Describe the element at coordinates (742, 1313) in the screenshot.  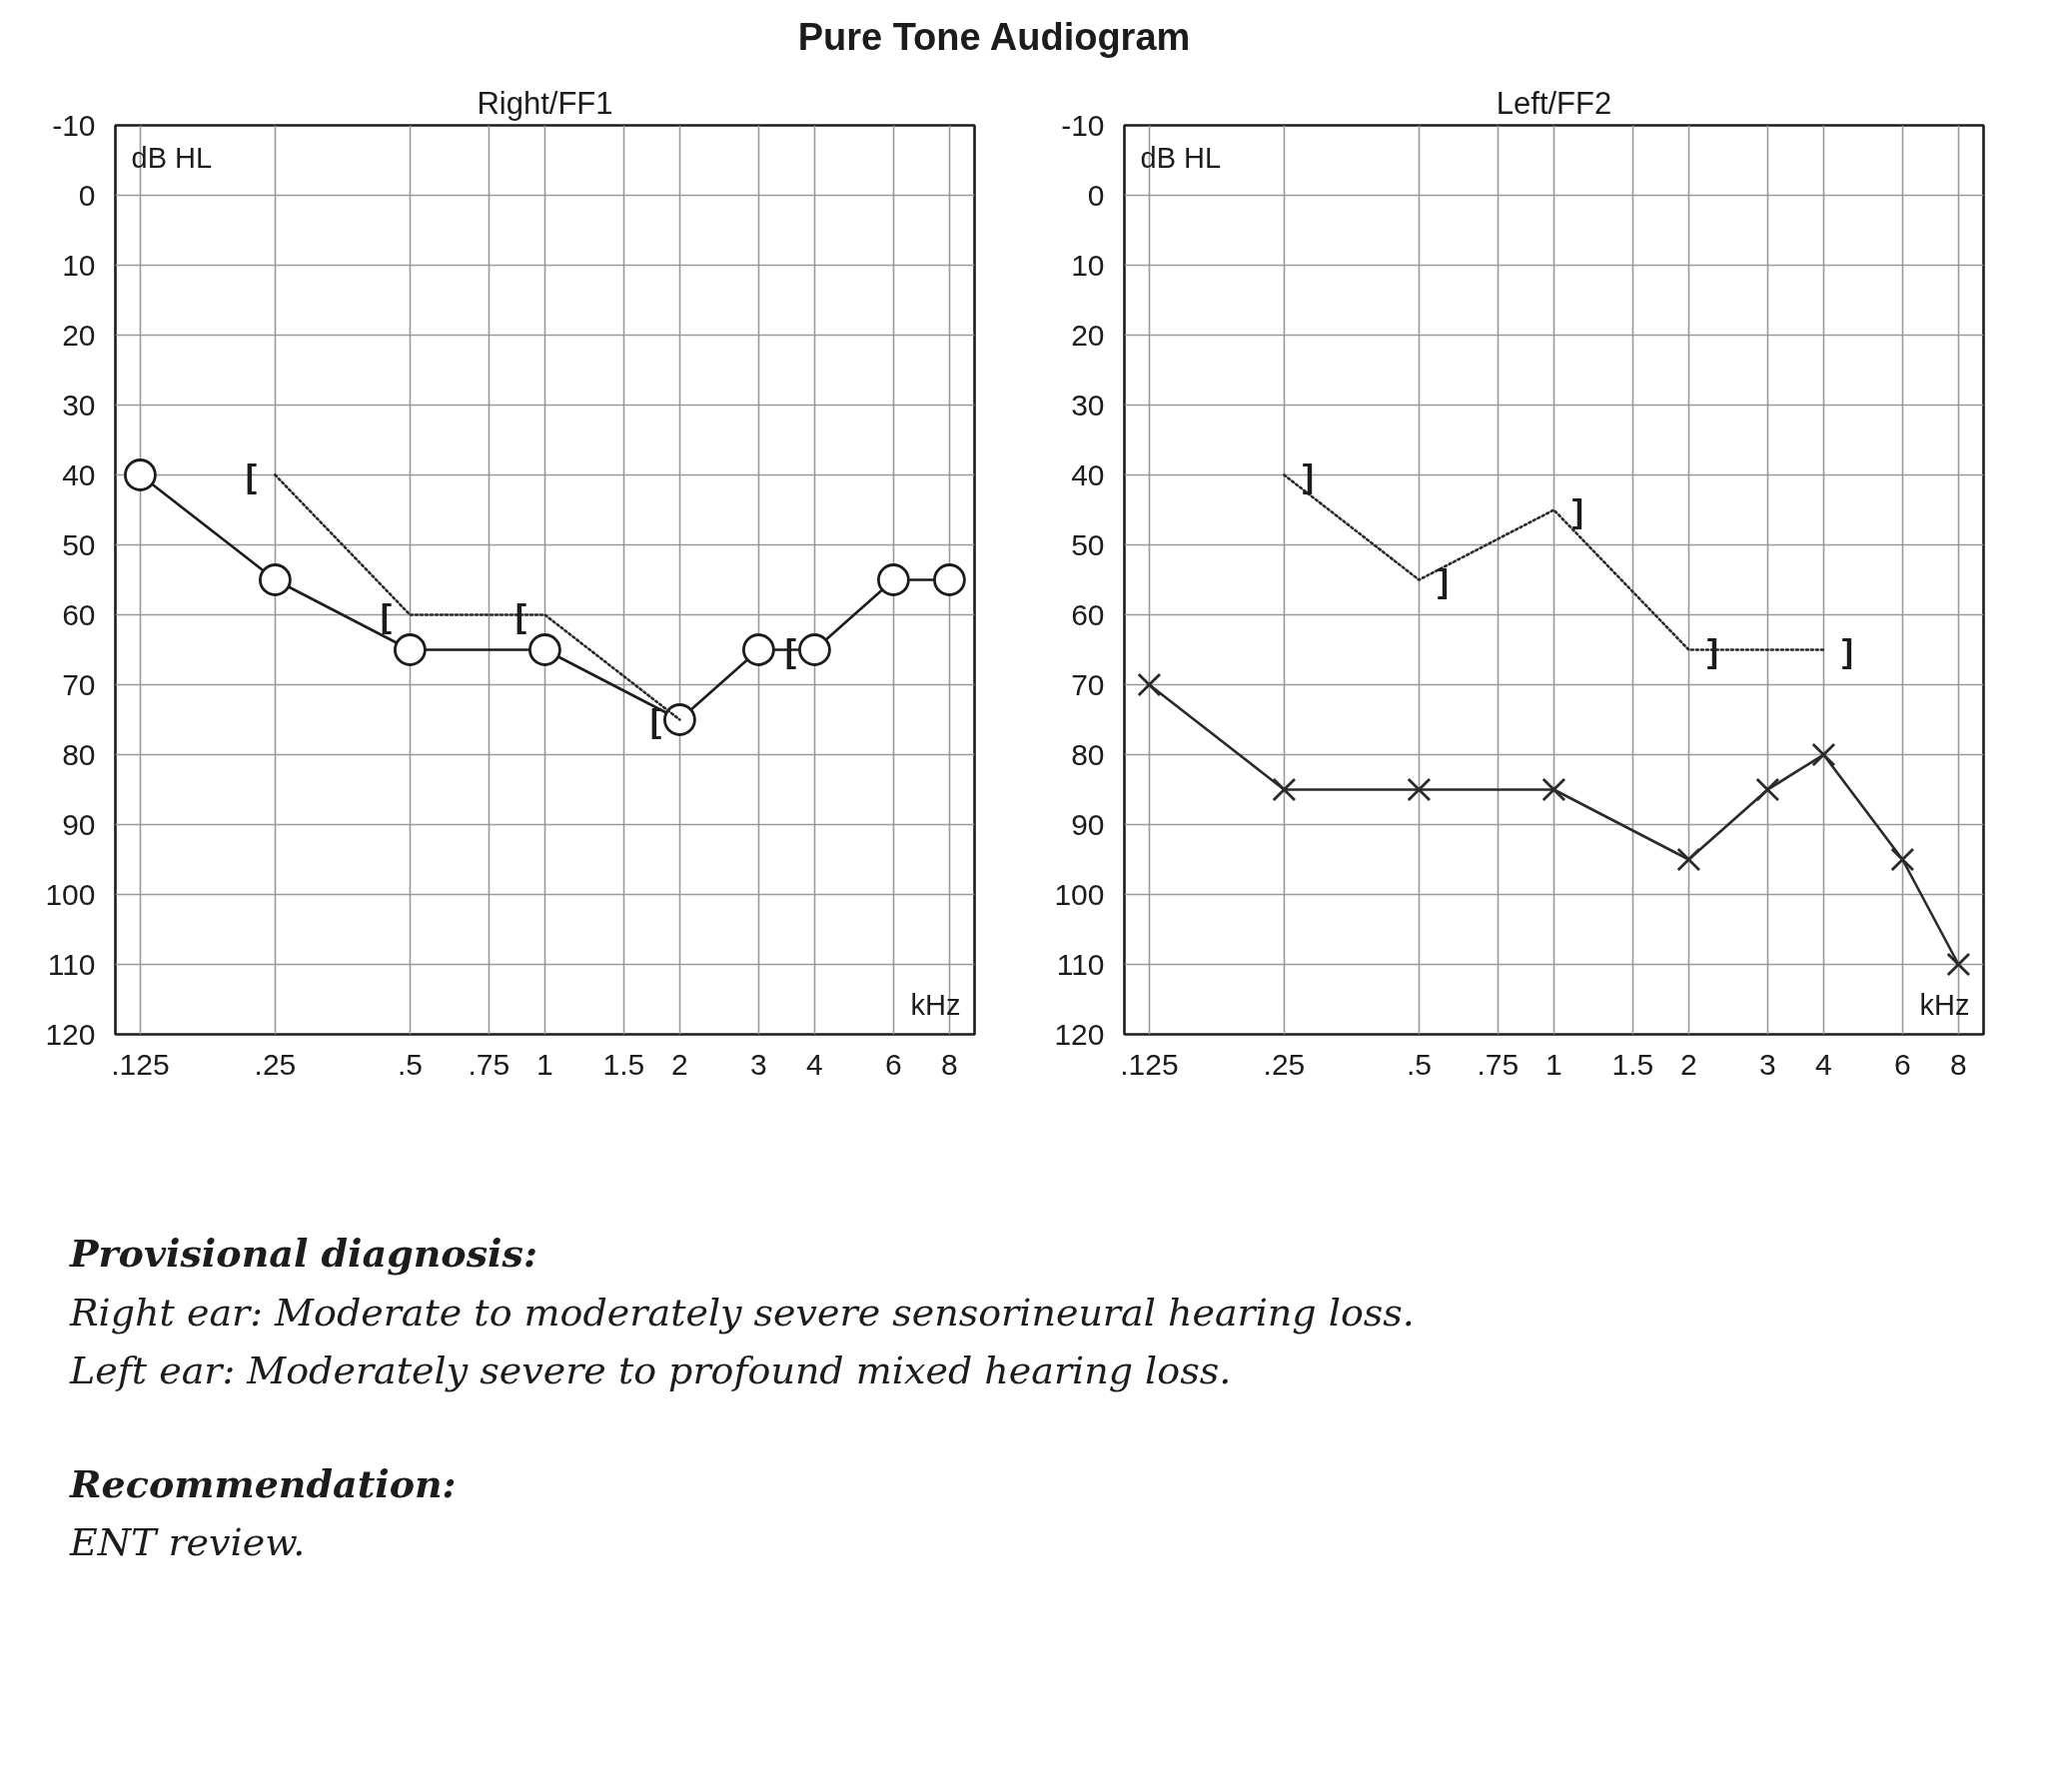
I see `text: Right ear: Moderate to moderately severe sensorineural hearing loss.` at that location.